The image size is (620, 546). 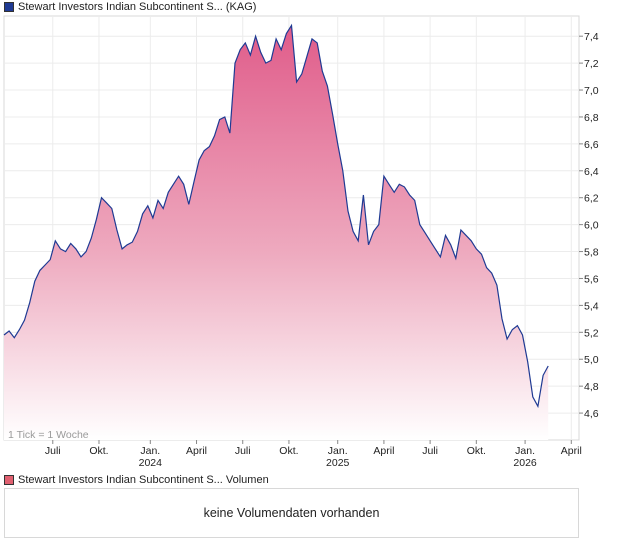 What do you see at coordinates (591, 279) in the screenshot?
I see `y-tick-label: 5,6` at bounding box center [591, 279].